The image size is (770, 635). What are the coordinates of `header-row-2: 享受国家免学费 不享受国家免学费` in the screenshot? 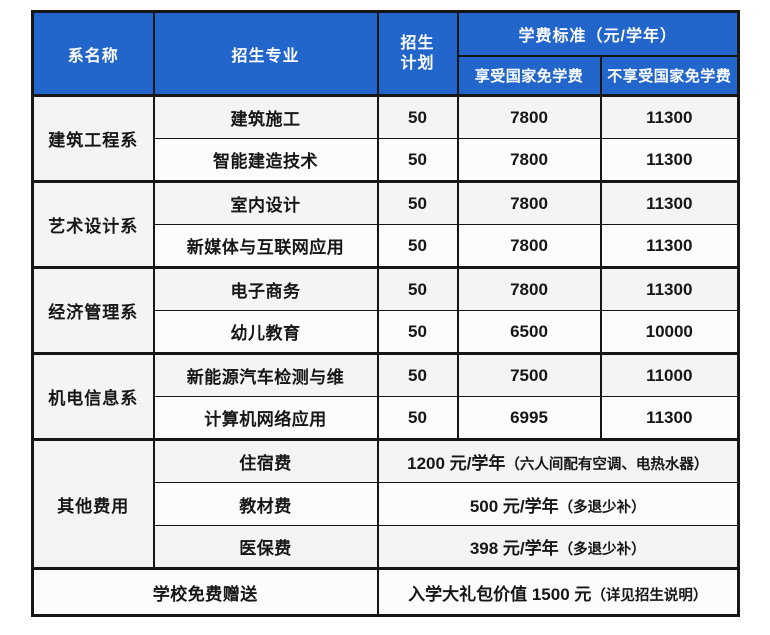 It's located at (386, 75).